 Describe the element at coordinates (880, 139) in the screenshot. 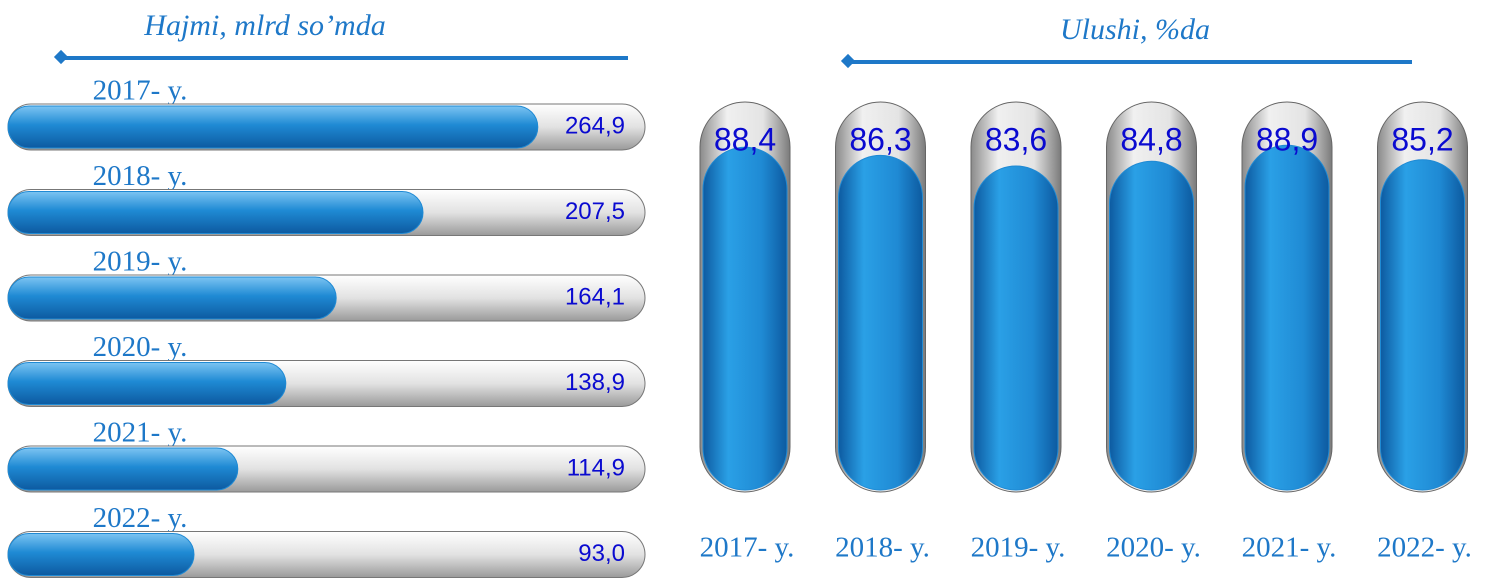

I see `value-label: 86,3` at that location.